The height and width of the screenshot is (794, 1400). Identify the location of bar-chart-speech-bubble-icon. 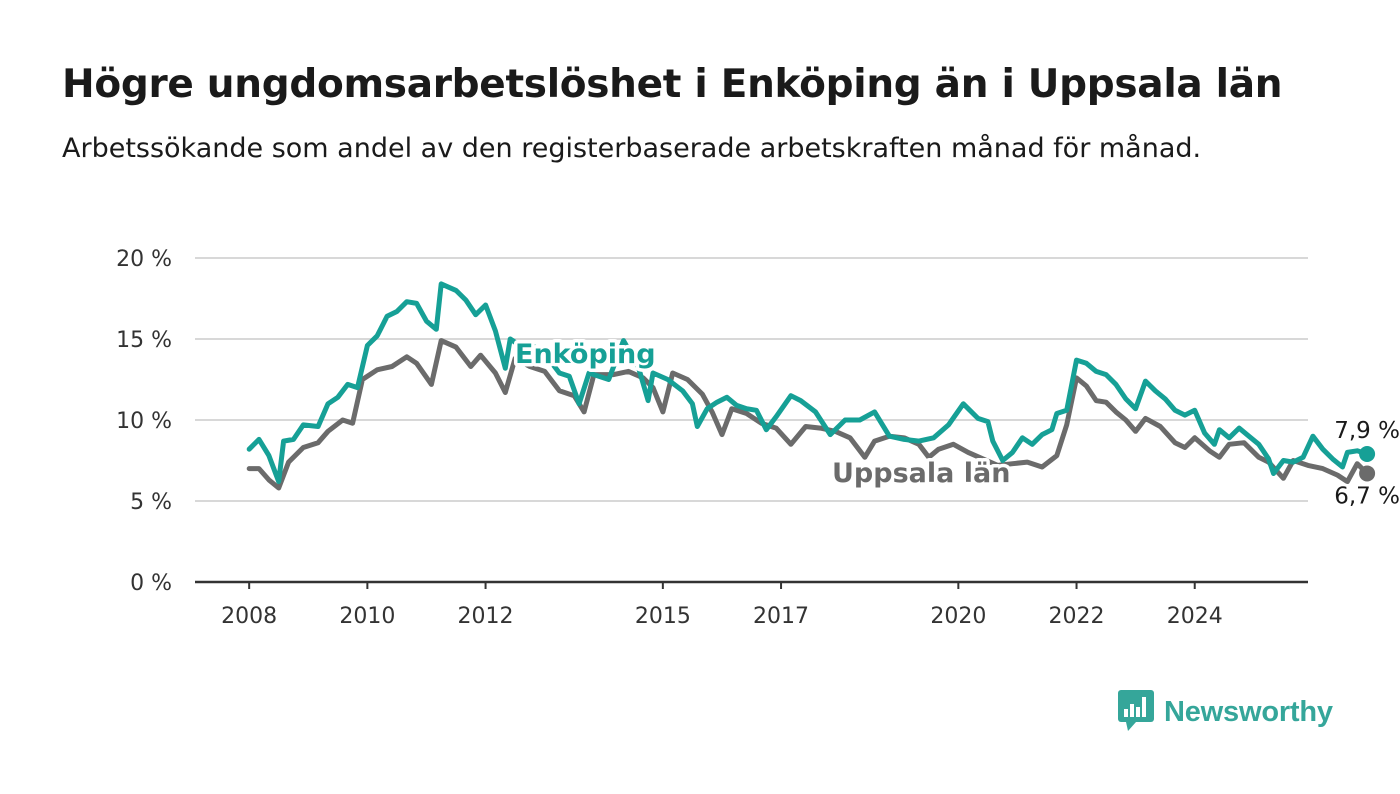
(1136, 712).